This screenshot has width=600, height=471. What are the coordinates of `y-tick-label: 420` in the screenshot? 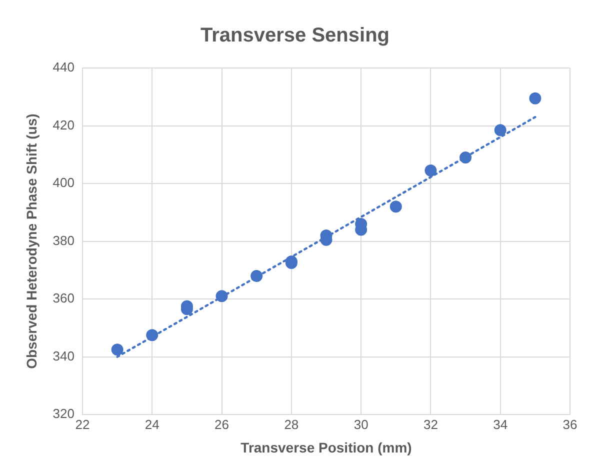 It's located at (63, 124).